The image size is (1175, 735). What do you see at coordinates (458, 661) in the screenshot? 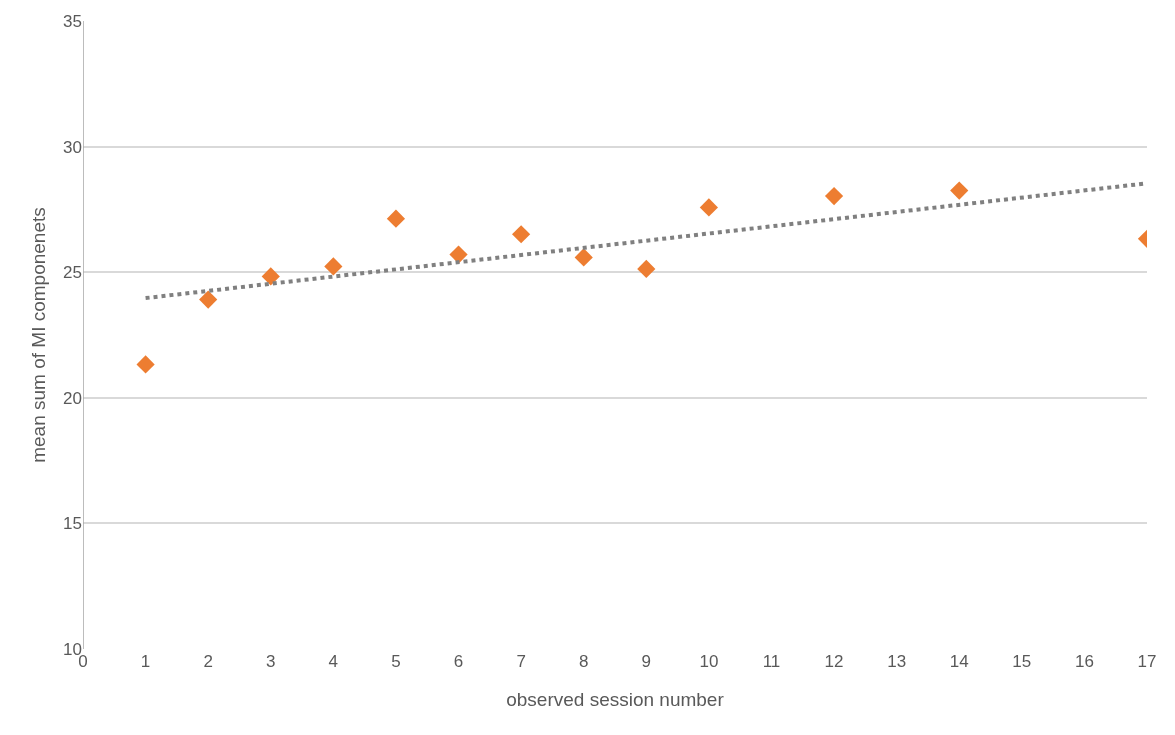
I see `x-tick-label: 6` at bounding box center [458, 661].